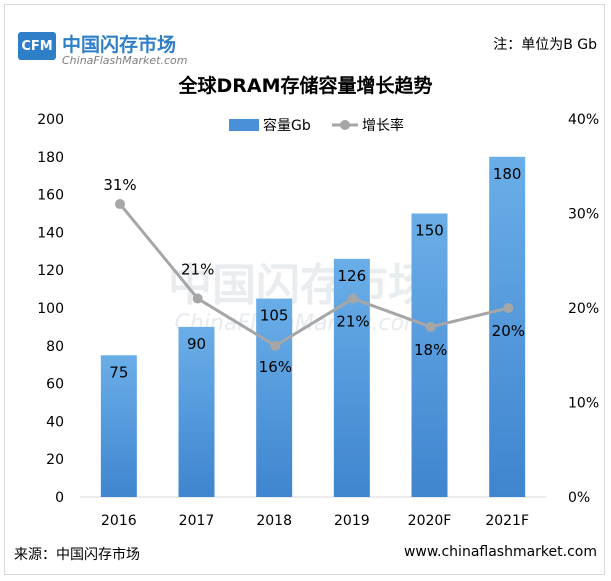 Image resolution: width=611 pixels, height=581 pixels. What do you see at coordinates (352, 521) in the screenshot?
I see `x-tick-label: 2019` at bounding box center [352, 521].